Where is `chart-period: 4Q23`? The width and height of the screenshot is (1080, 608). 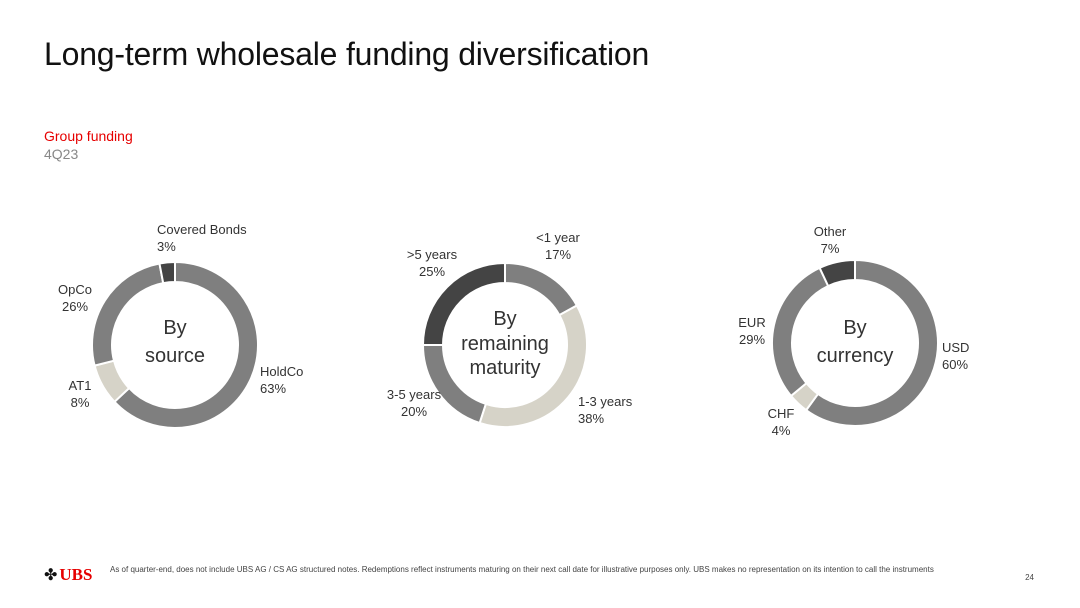
chart-period: 4Q23 is located at coordinates (61, 154).